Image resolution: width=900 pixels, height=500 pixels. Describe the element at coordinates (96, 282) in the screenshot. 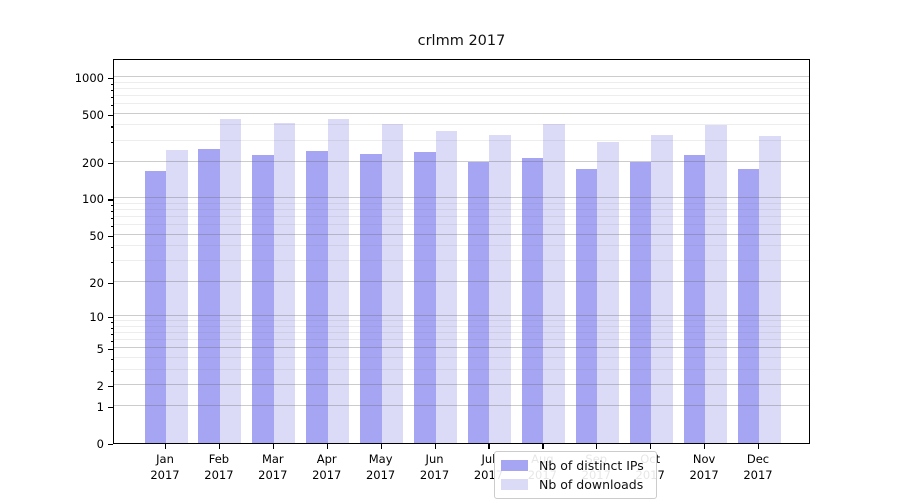

I see `y-axis-tick-label: 20` at that location.